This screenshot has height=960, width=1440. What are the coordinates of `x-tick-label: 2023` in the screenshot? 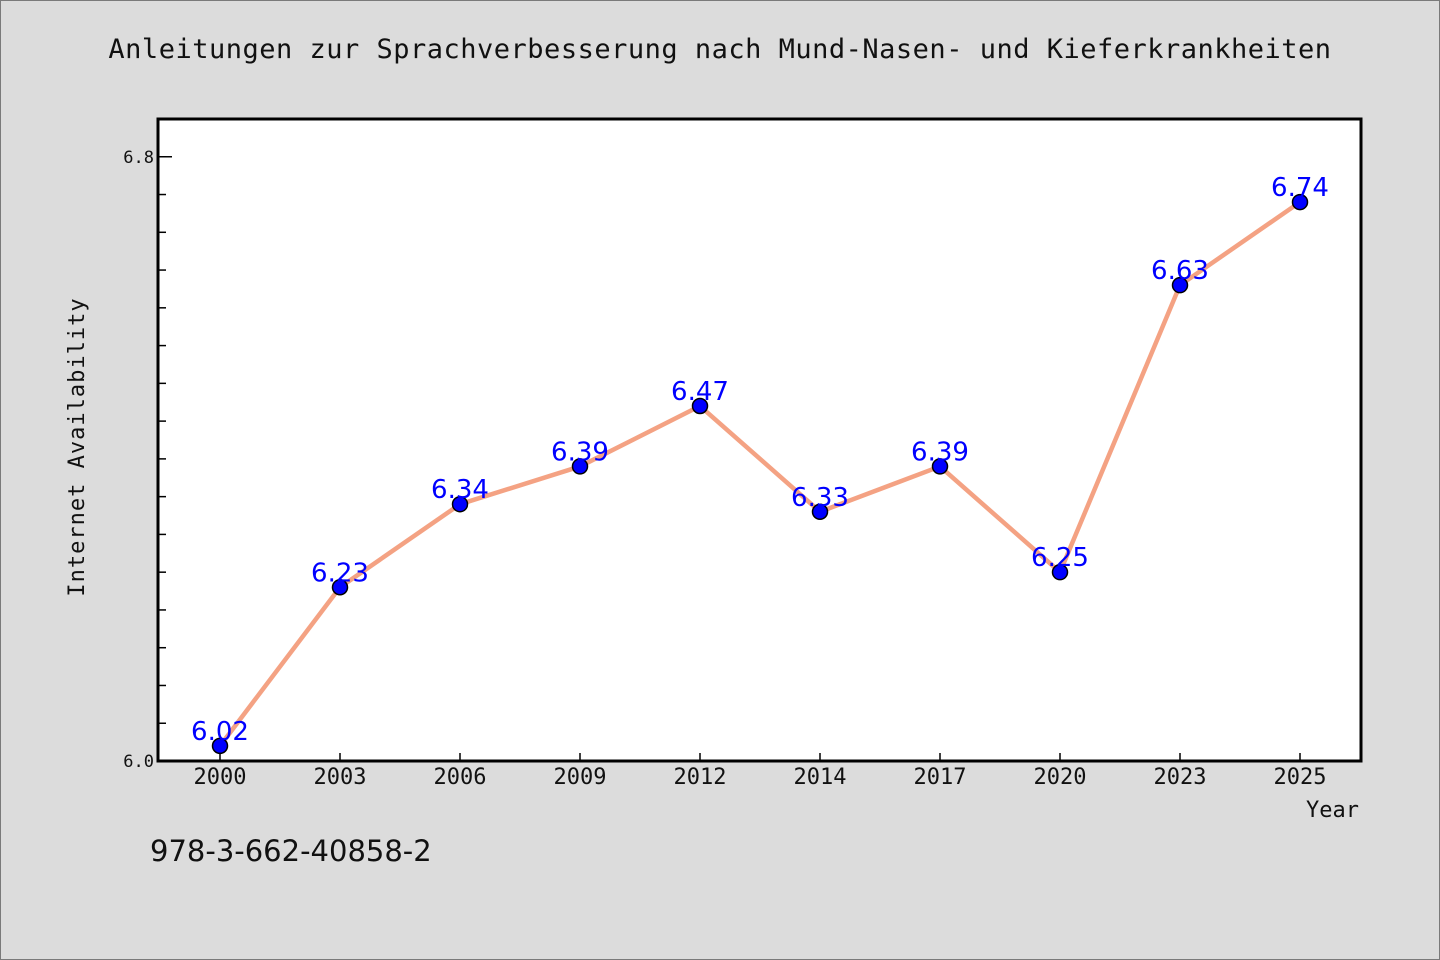 It's located at (1180, 777).